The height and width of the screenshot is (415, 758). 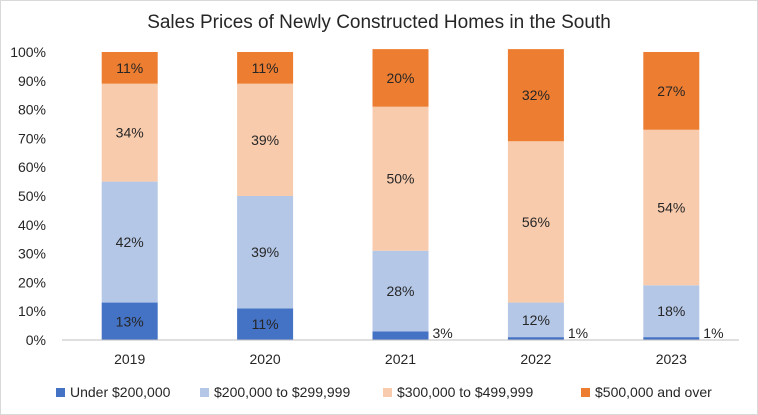 I want to click on data-label: 3%, so click(x=443, y=333).